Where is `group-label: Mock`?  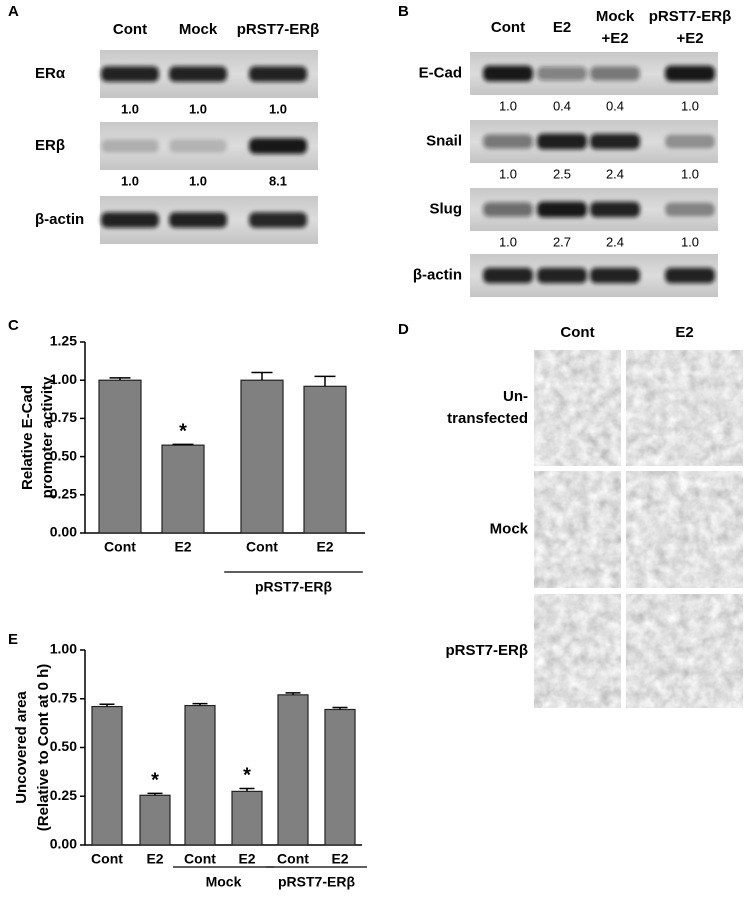 group-label: Mock is located at coordinates (224, 882).